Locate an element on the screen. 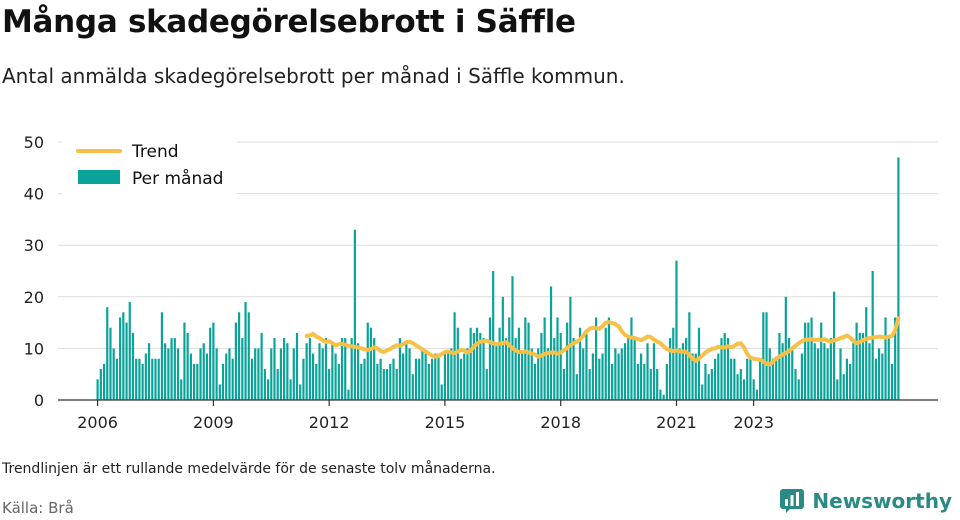 The image size is (960, 520). newsworthy-logo-icon is located at coordinates (792, 501).